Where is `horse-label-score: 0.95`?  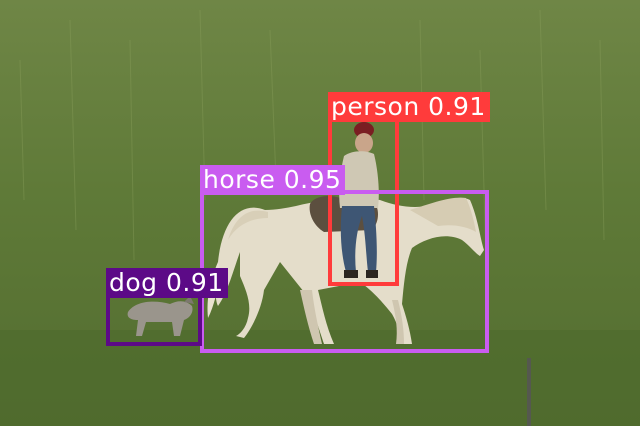
horse-label-score: 0.95 is located at coordinates (312, 179).